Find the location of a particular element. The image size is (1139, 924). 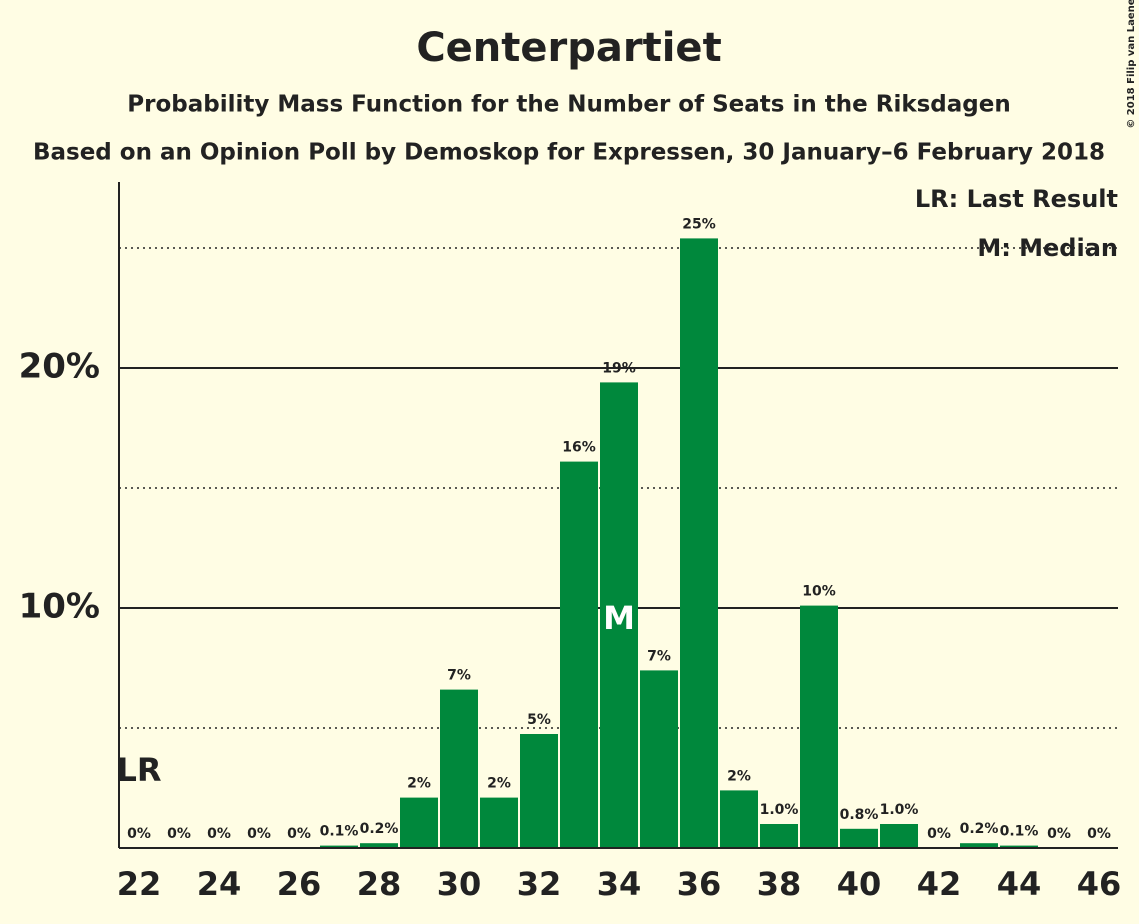

x-tick-label: 24 is located at coordinates (219, 884).